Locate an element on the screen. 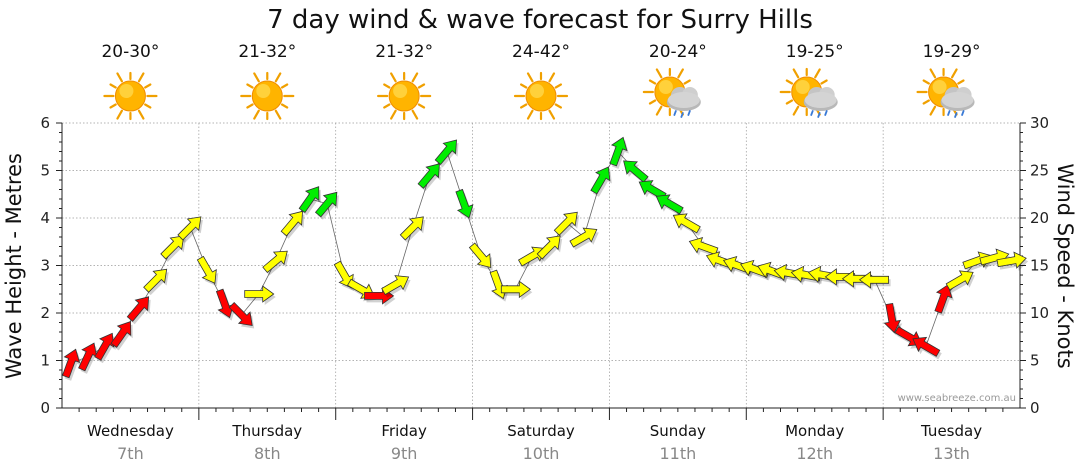 The height and width of the screenshot is (475, 1080). day-name-label: Tuesday is located at coordinates (951, 431).